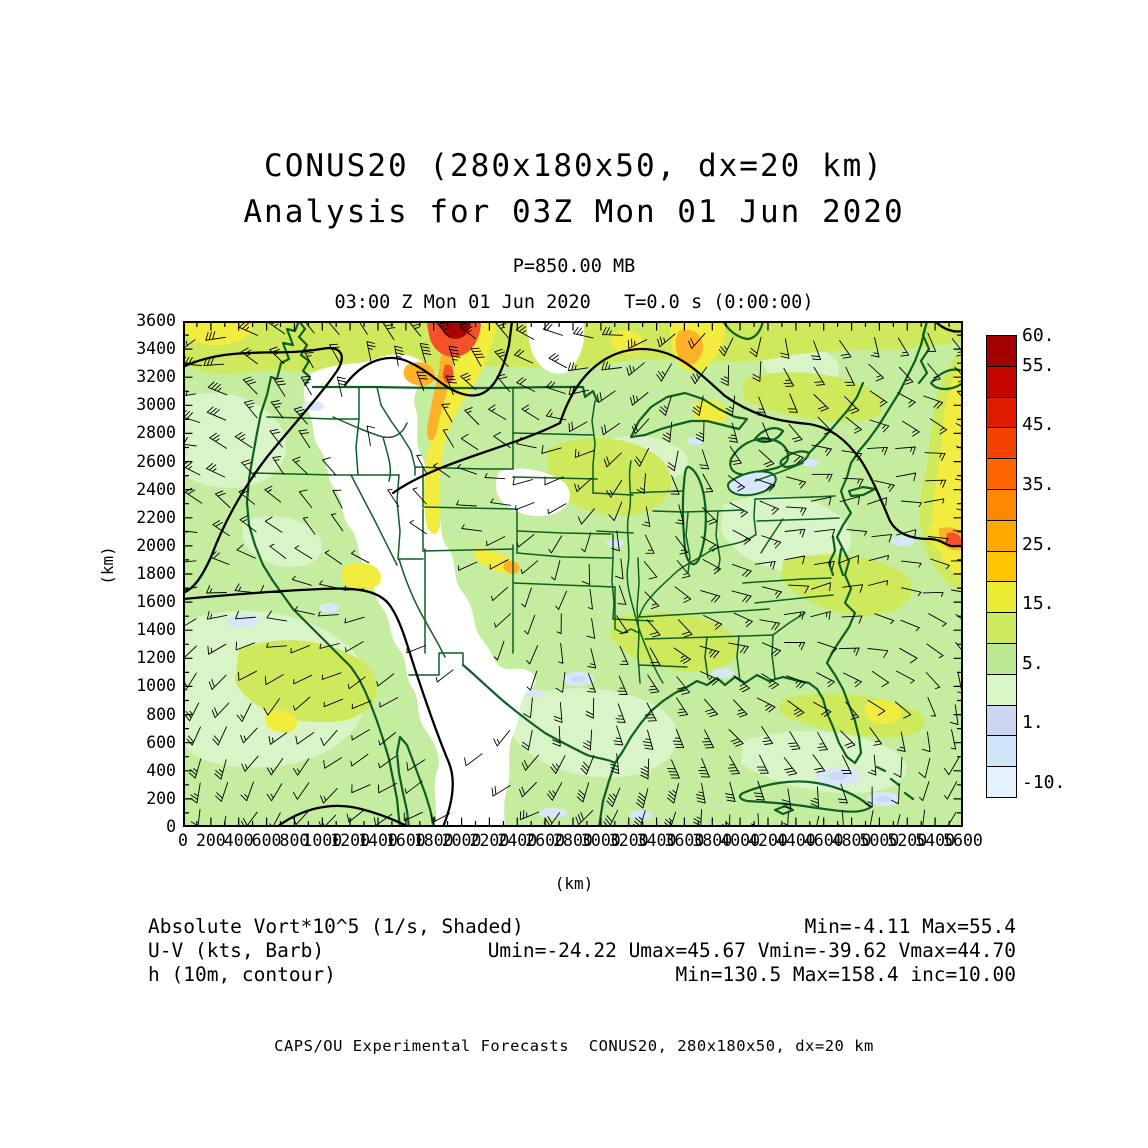 The image size is (1148, 1148). Describe the element at coordinates (1038, 544) in the screenshot. I see `colorbar-tick-label: 25.` at that location.